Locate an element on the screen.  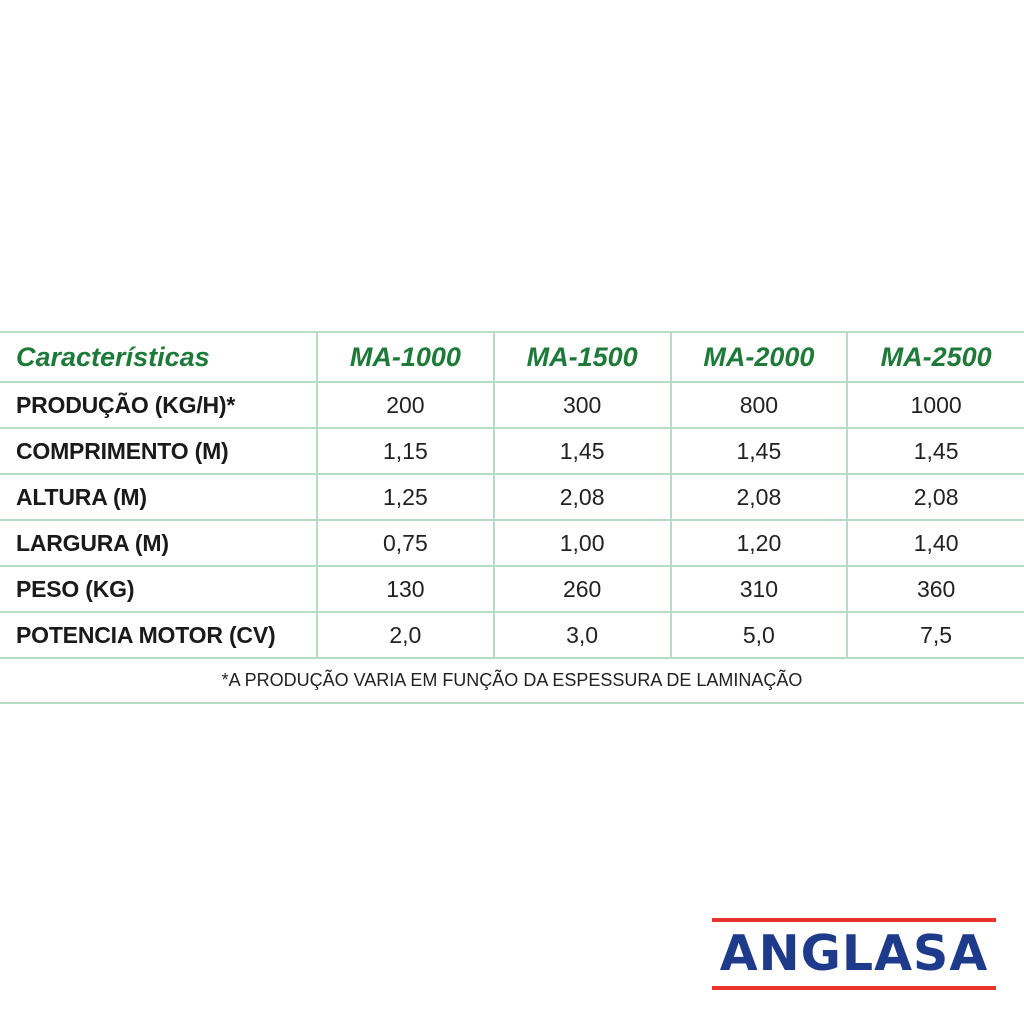
table-cell: 3,0 is located at coordinates (581, 635).